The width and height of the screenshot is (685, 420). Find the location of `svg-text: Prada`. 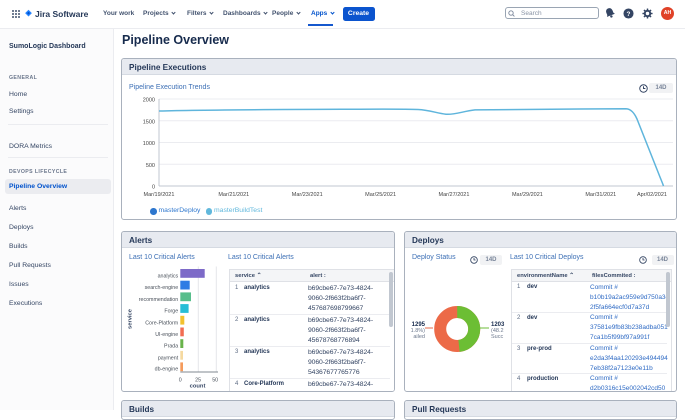

svg-text: Prada is located at coordinates (171, 347).